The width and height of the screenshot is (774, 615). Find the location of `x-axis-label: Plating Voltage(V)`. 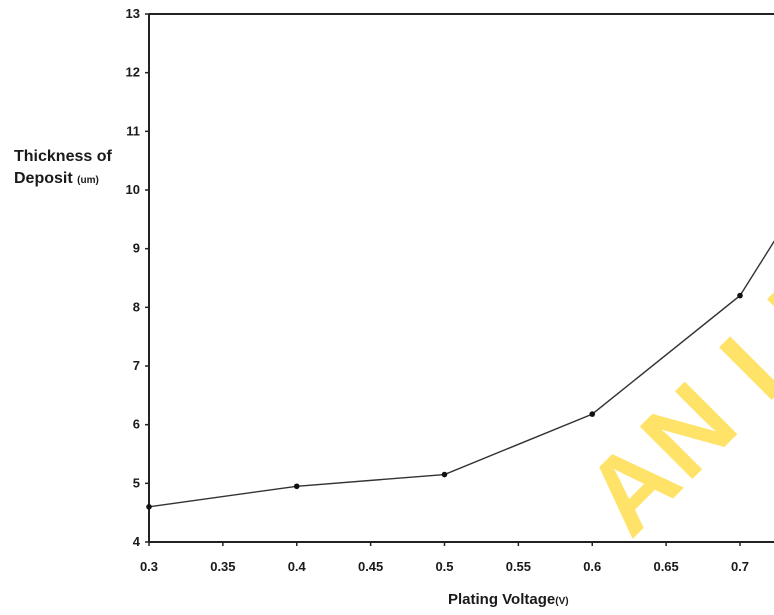

x-axis-label: Plating Voltage(V) is located at coordinates (508, 599).